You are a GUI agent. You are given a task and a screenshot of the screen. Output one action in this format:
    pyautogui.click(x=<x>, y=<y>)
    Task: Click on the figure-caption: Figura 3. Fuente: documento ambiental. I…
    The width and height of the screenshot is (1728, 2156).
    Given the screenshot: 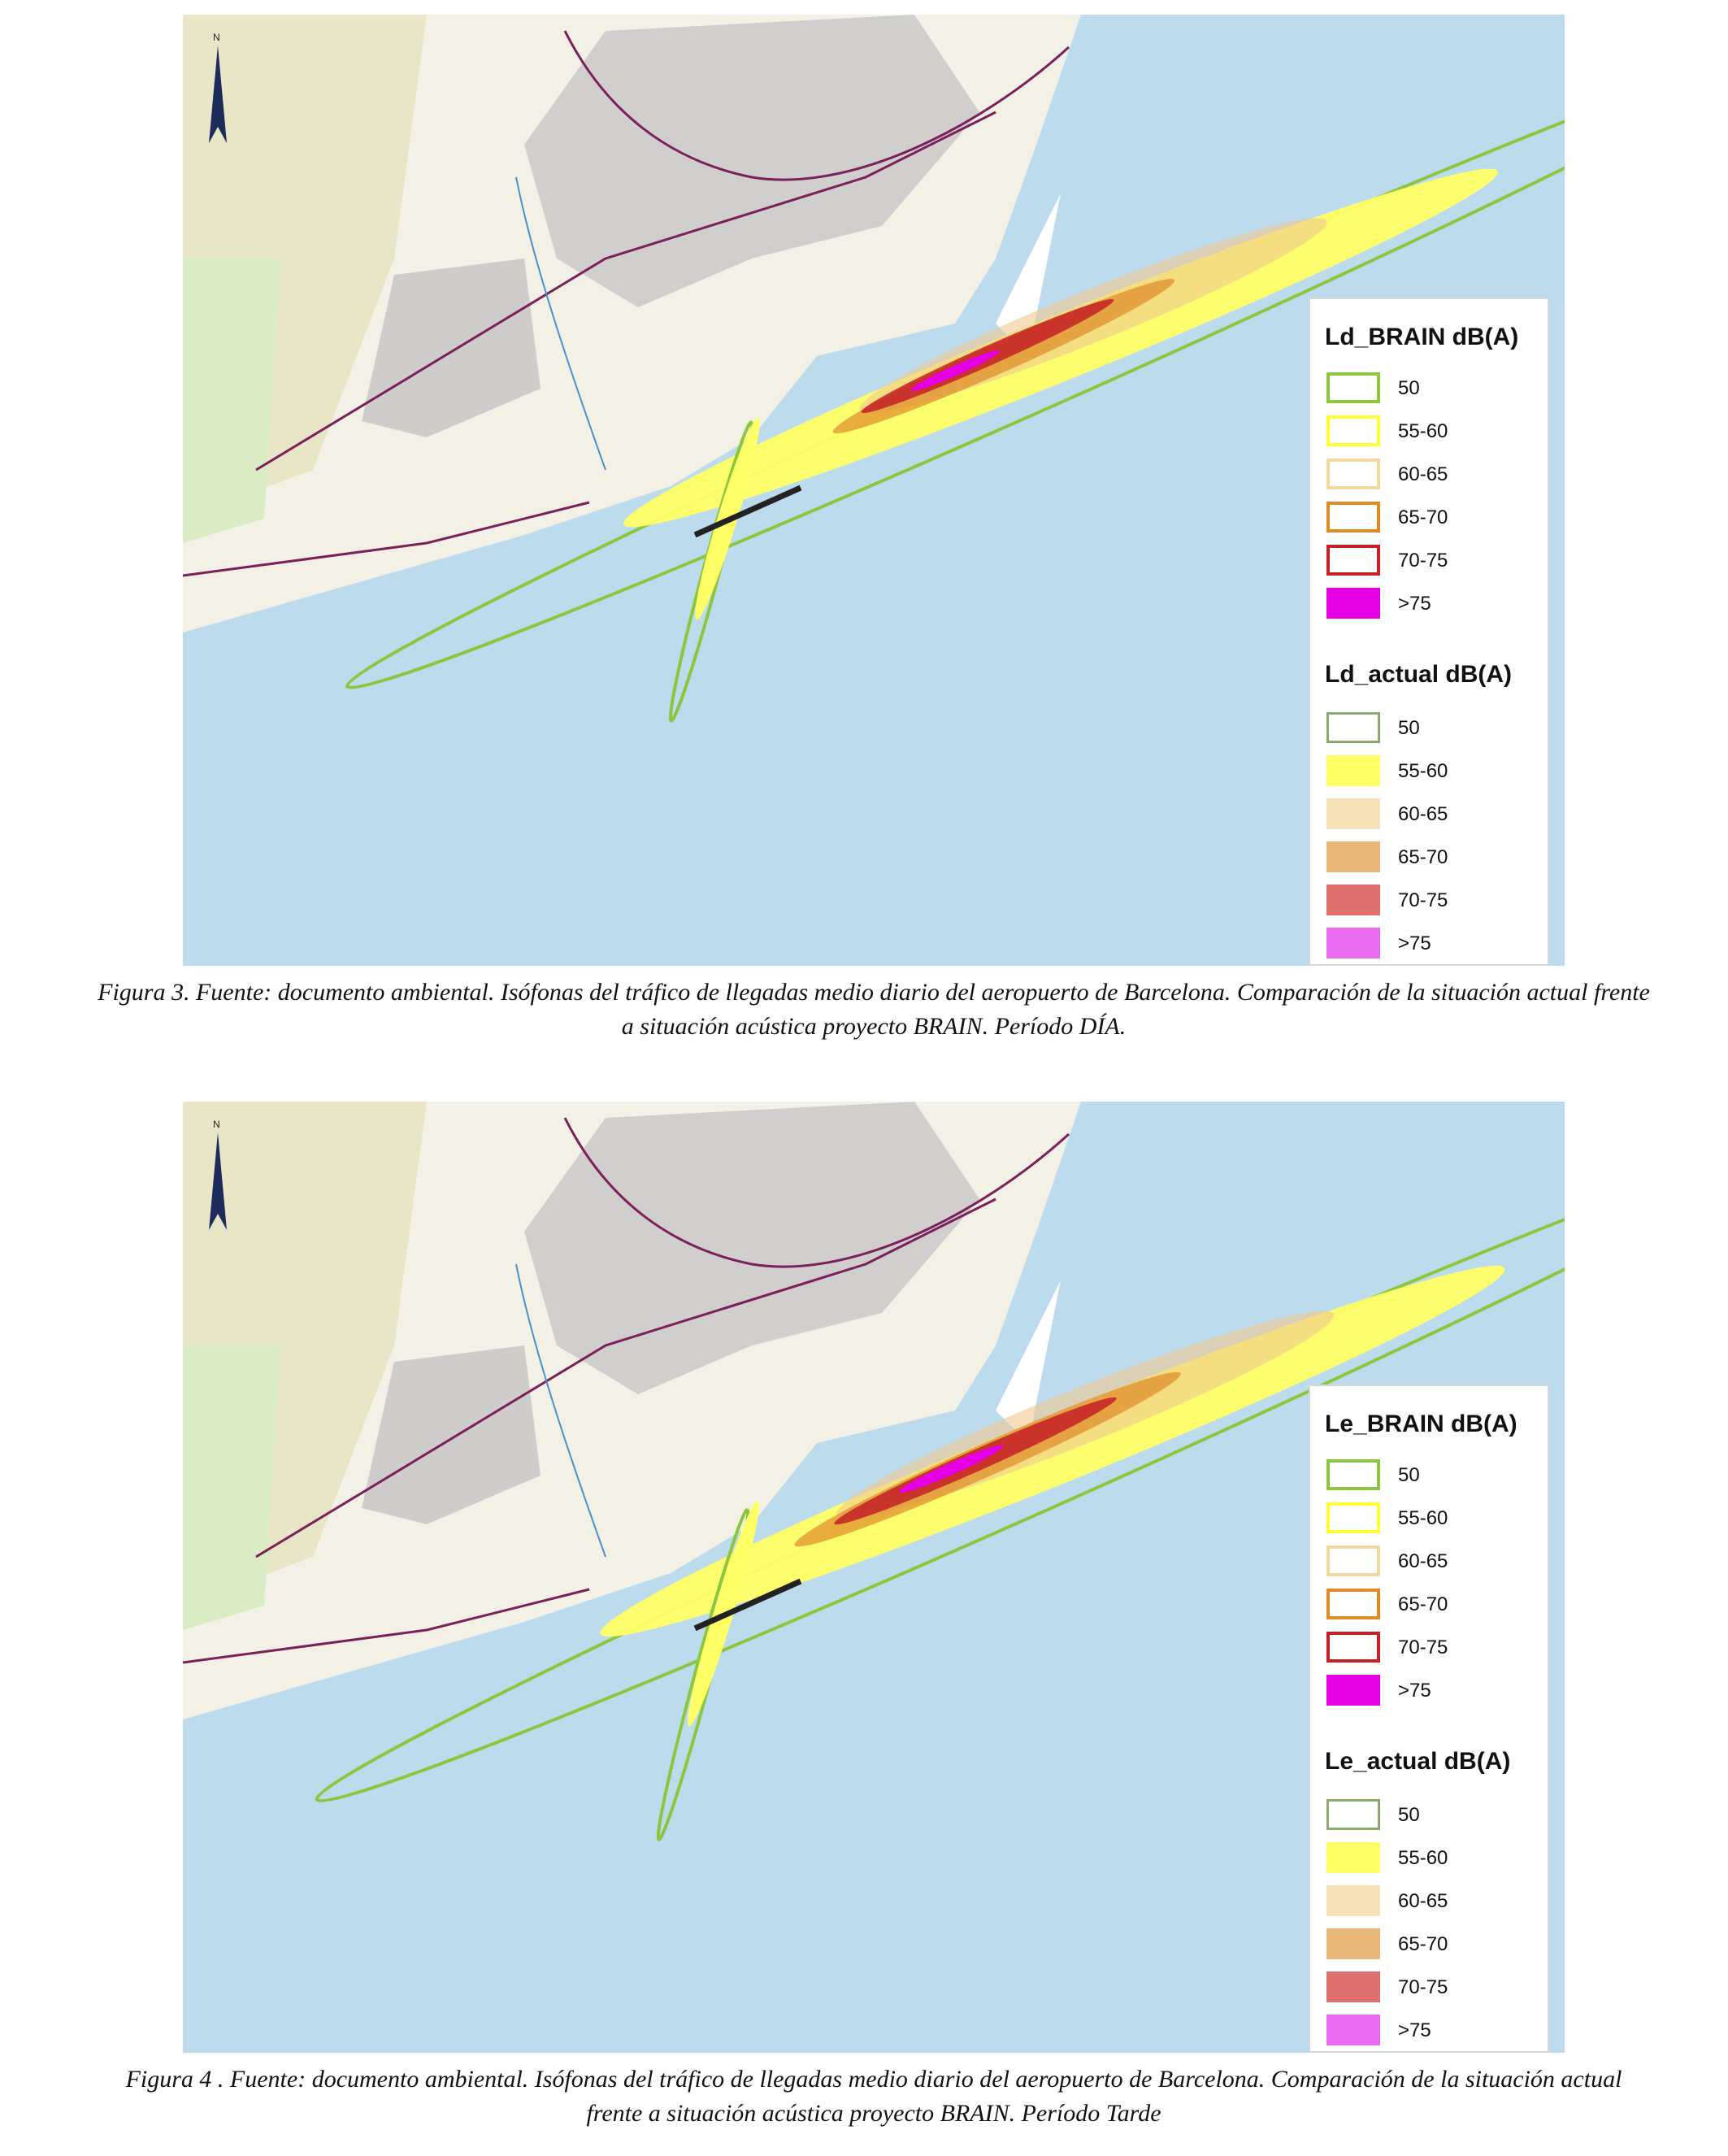 What is the action you would take?
    pyautogui.click(x=873, y=1010)
    